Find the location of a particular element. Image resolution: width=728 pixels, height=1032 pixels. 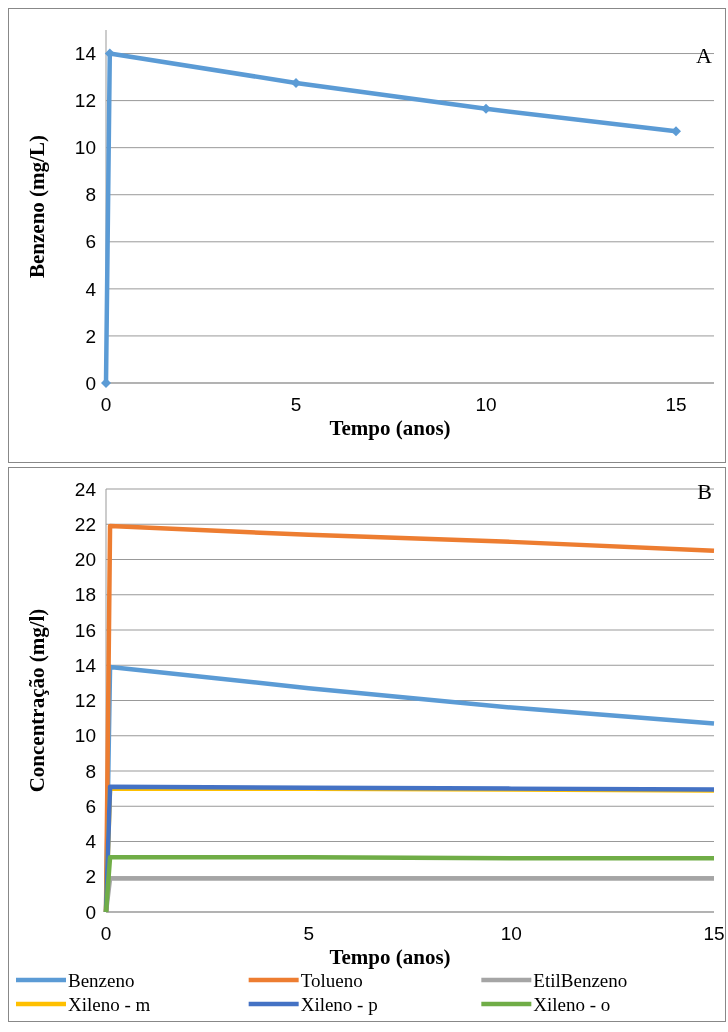

legend-label: EtilBenzeno is located at coordinates (580, 980).